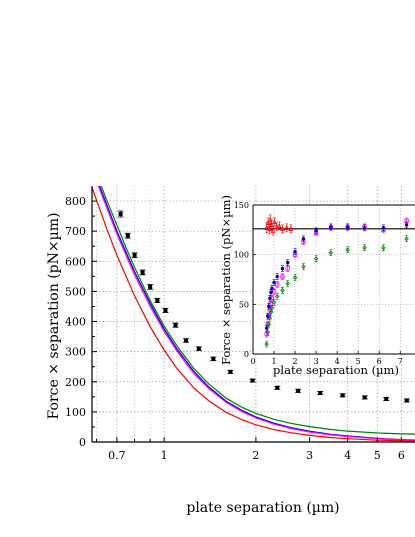  What do you see at coordinates (295, 361) in the screenshot?
I see `inset-x-tick-label: 2` at bounding box center [295, 361].